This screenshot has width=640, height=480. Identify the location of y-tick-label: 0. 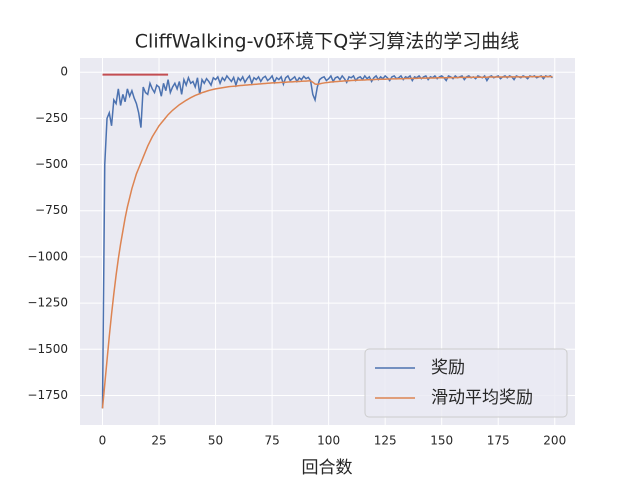
(64, 72).